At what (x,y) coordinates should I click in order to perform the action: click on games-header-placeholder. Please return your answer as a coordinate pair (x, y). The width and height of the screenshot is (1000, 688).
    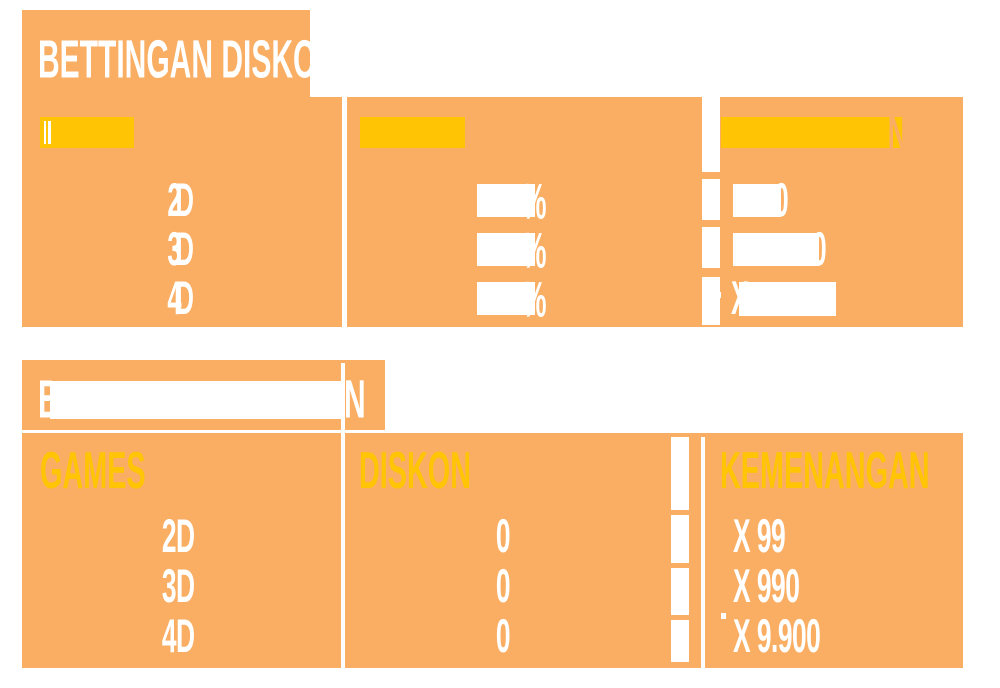
    Looking at the image, I should click on (87, 132).